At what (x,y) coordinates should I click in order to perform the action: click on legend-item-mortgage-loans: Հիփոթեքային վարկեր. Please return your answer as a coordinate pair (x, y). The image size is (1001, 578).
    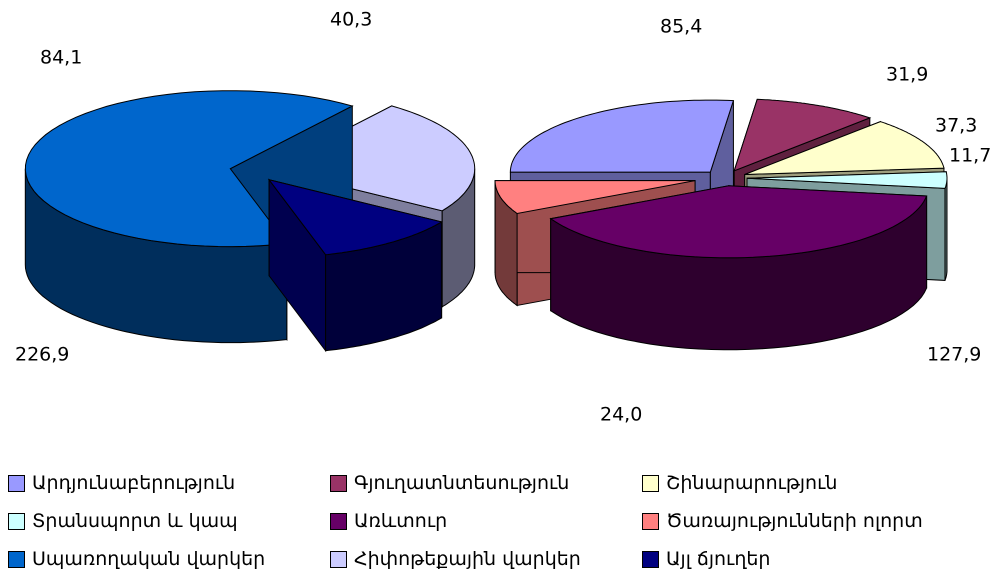
    Looking at the image, I should click on (455, 559).